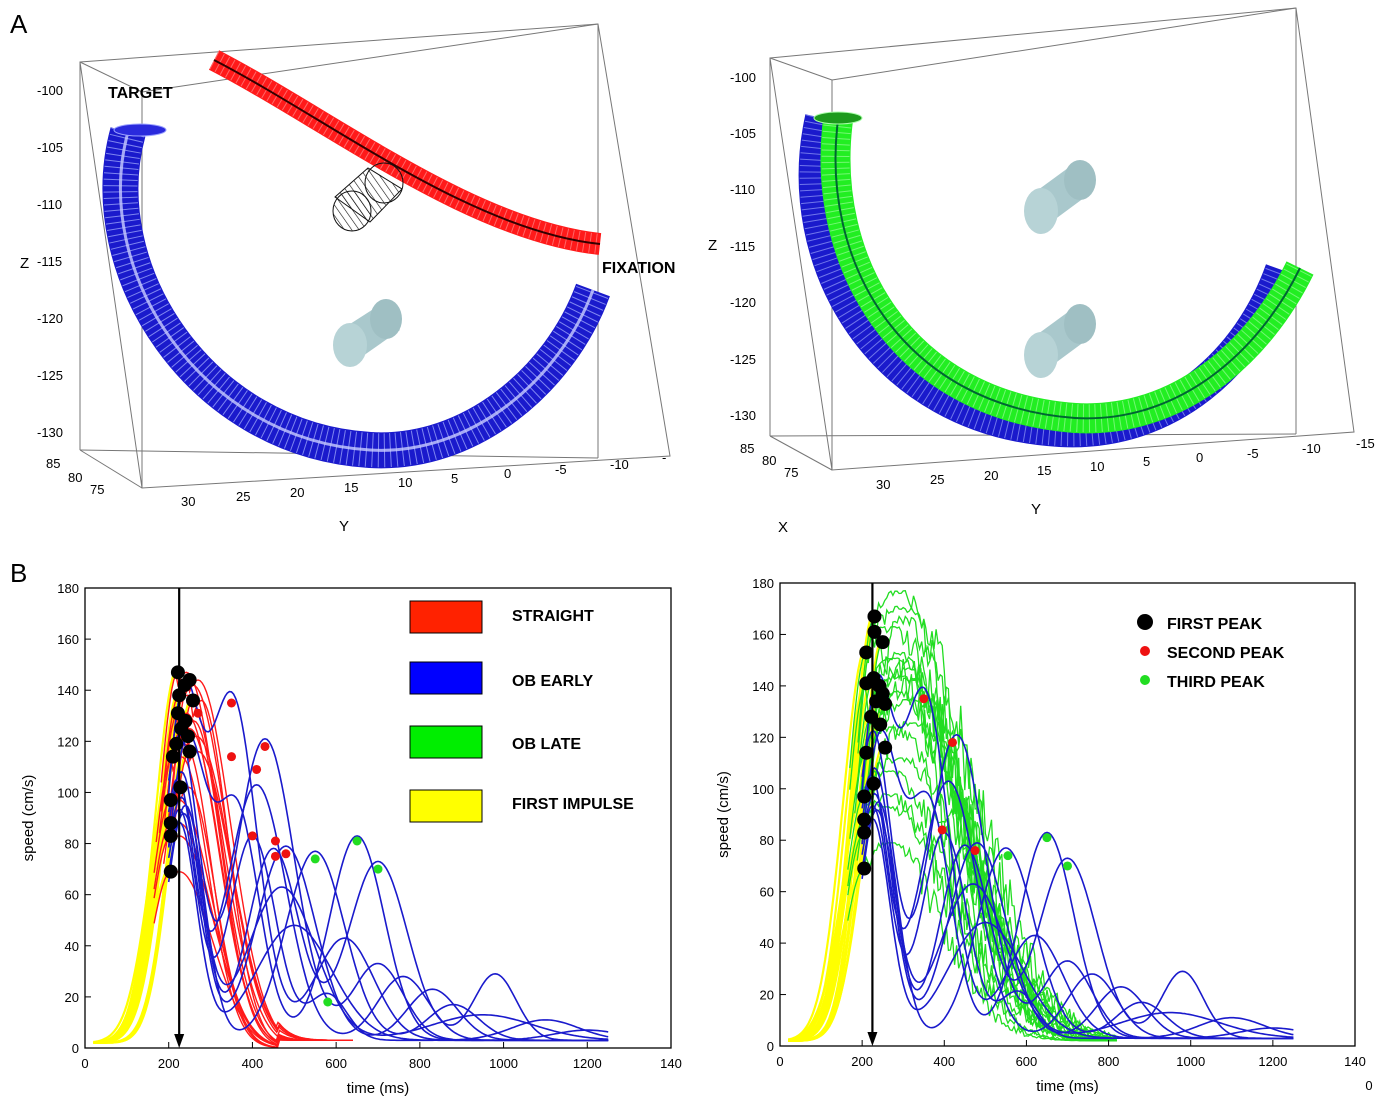 The image size is (1391, 1102). What do you see at coordinates (351, 487) in the screenshot?
I see `y-tick: 15` at bounding box center [351, 487].